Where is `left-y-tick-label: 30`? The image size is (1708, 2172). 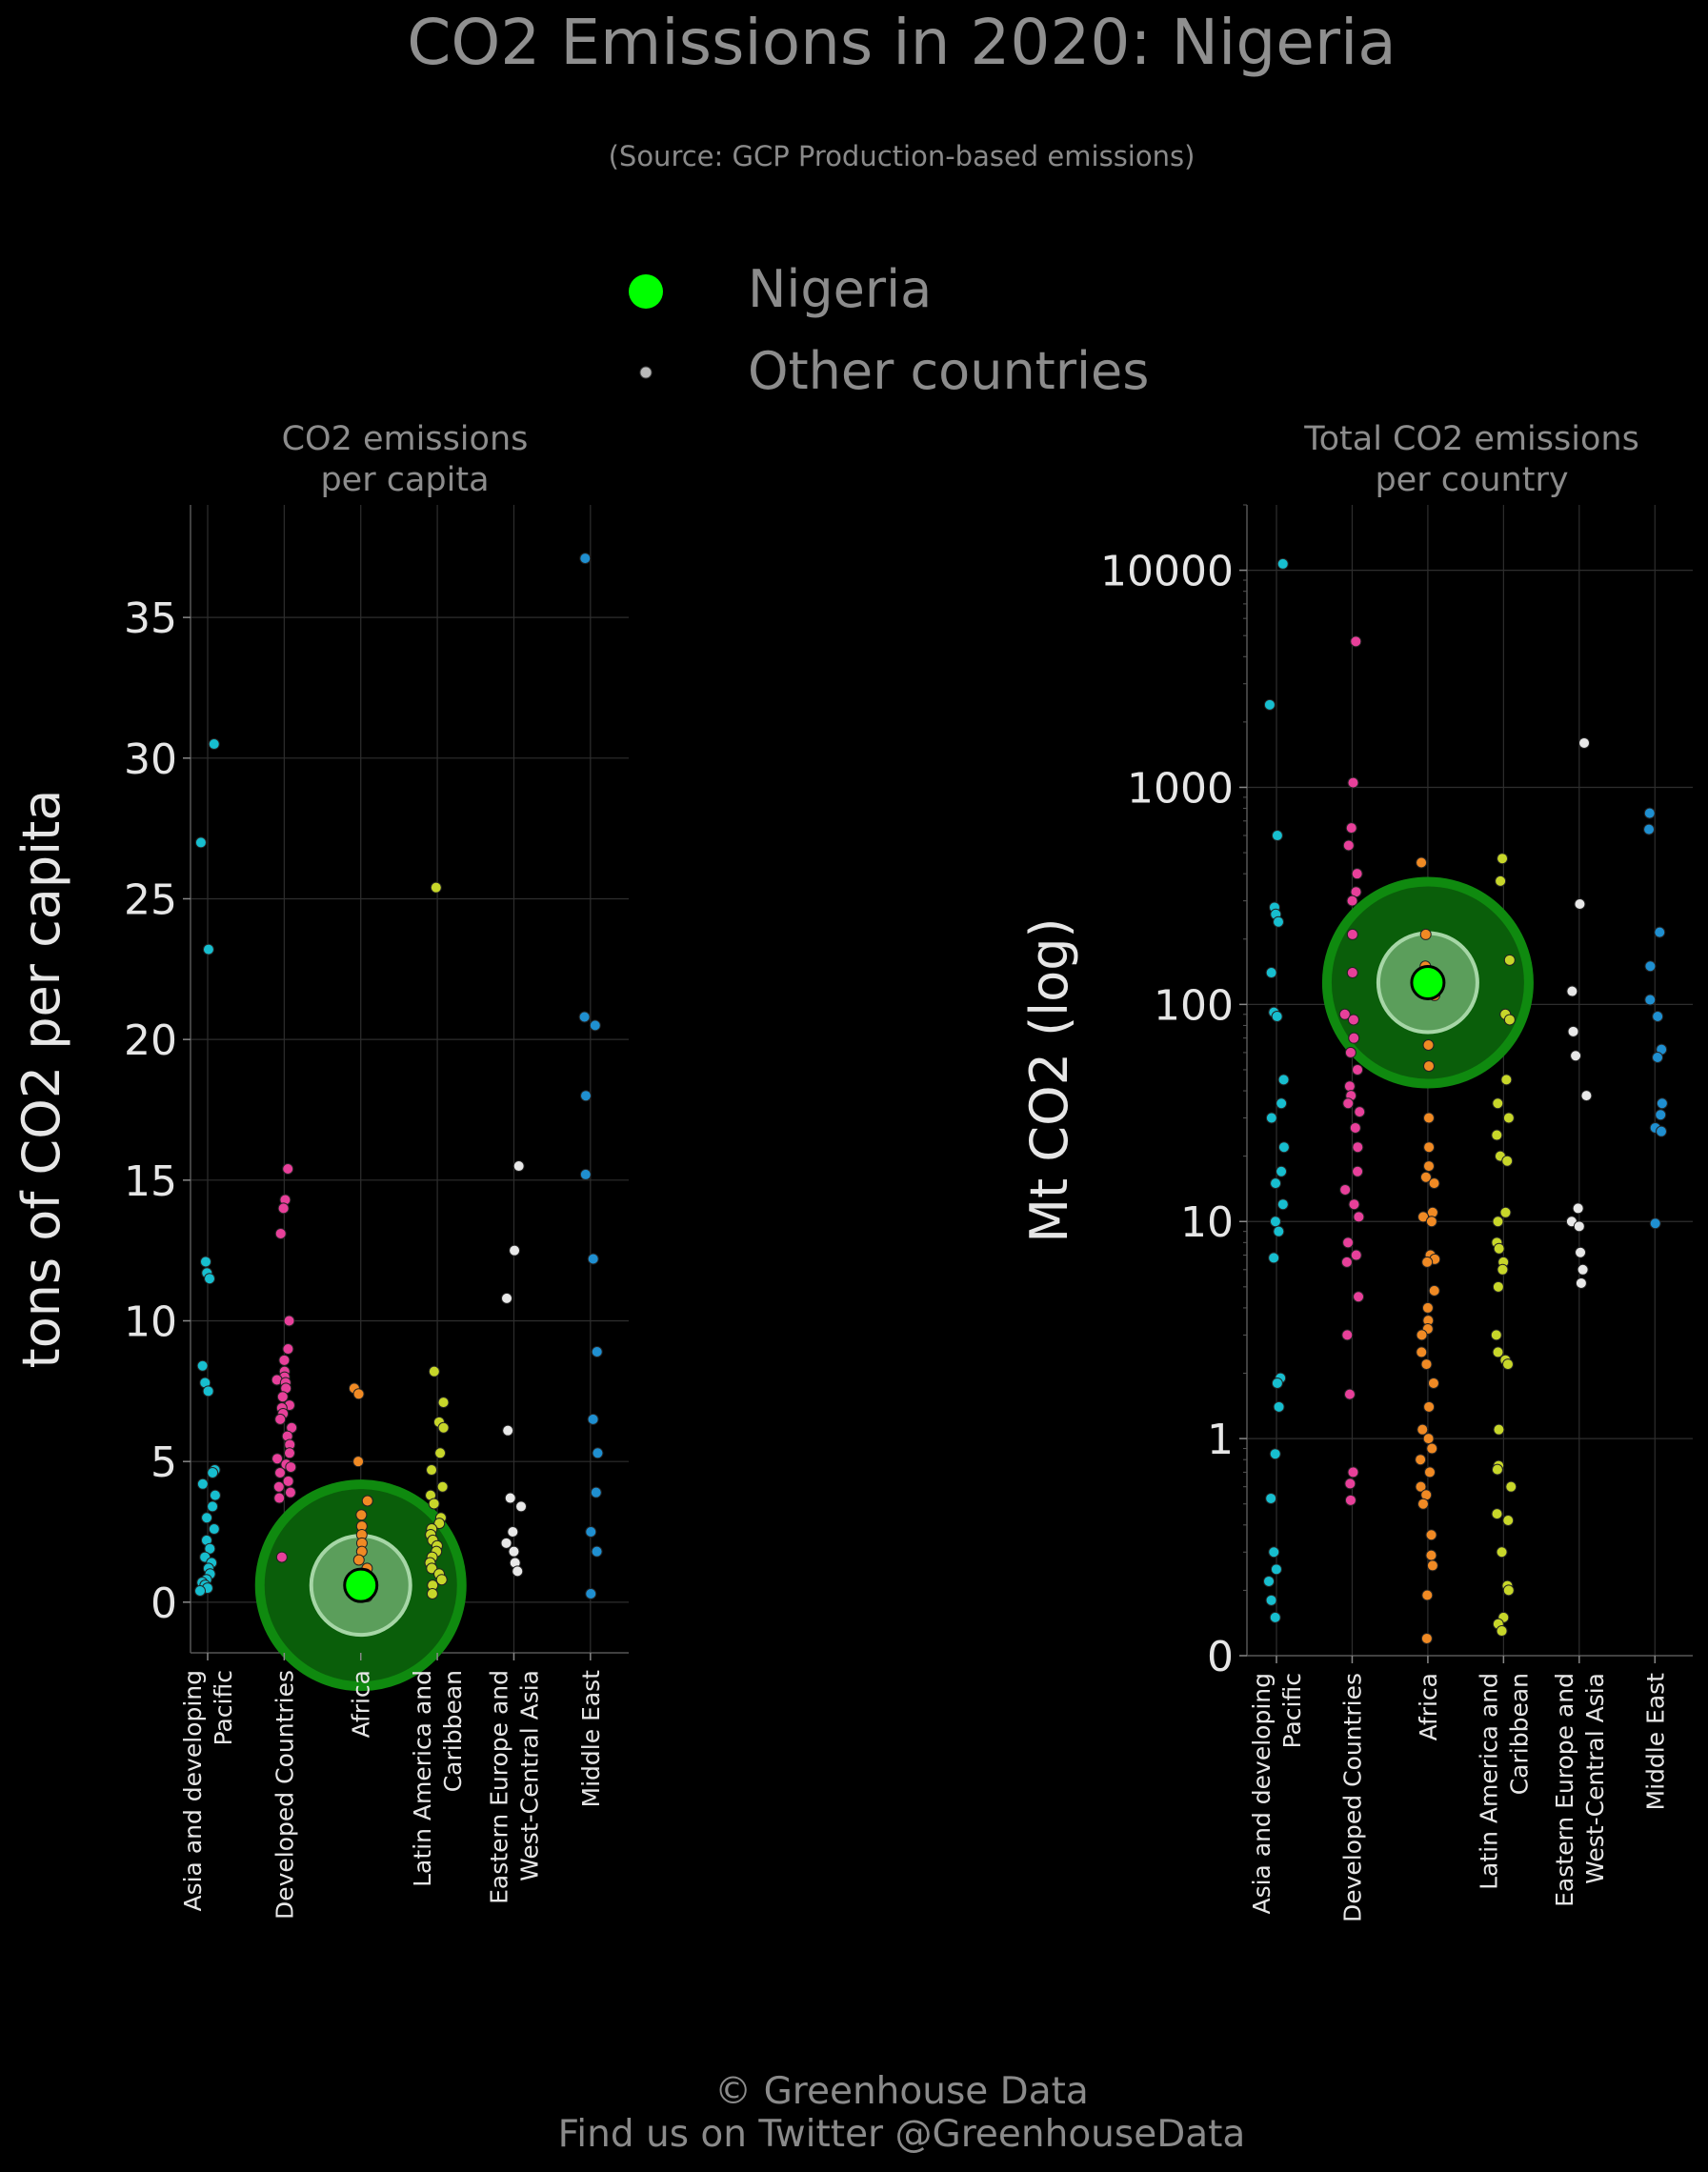
left-y-tick-label: 30 is located at coordinates (151, 759).